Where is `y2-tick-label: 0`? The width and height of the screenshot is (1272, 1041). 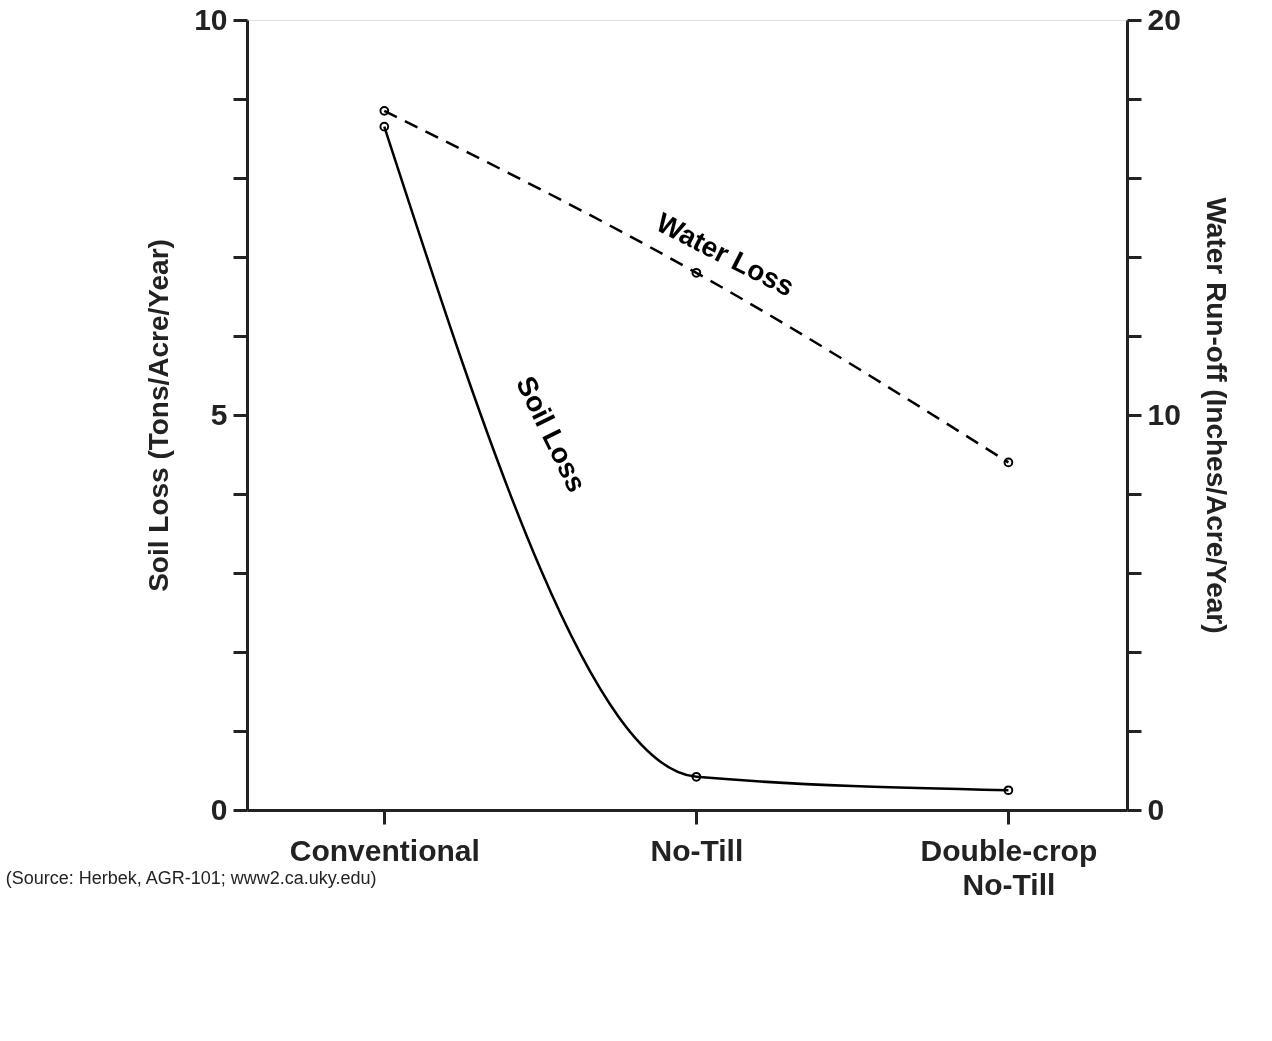
y2-tick-label: 0 is located at coordinates (1156, 809).